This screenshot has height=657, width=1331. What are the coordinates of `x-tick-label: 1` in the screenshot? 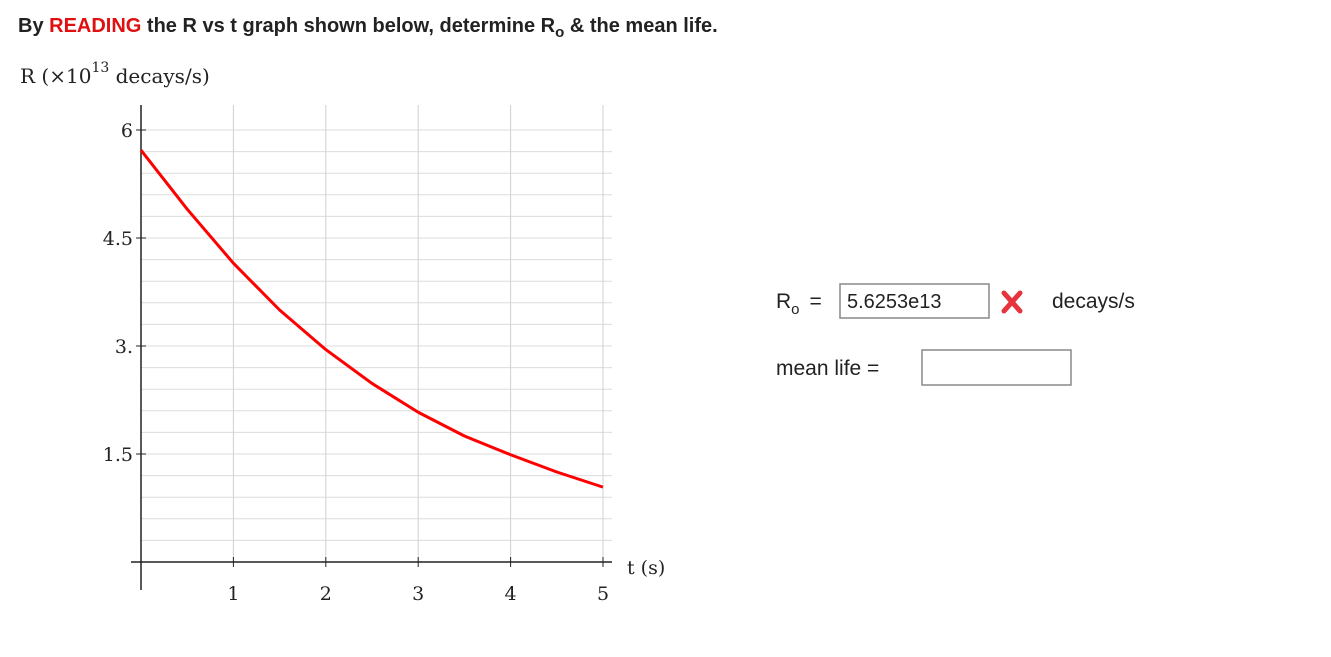 It's located at (233, 594).